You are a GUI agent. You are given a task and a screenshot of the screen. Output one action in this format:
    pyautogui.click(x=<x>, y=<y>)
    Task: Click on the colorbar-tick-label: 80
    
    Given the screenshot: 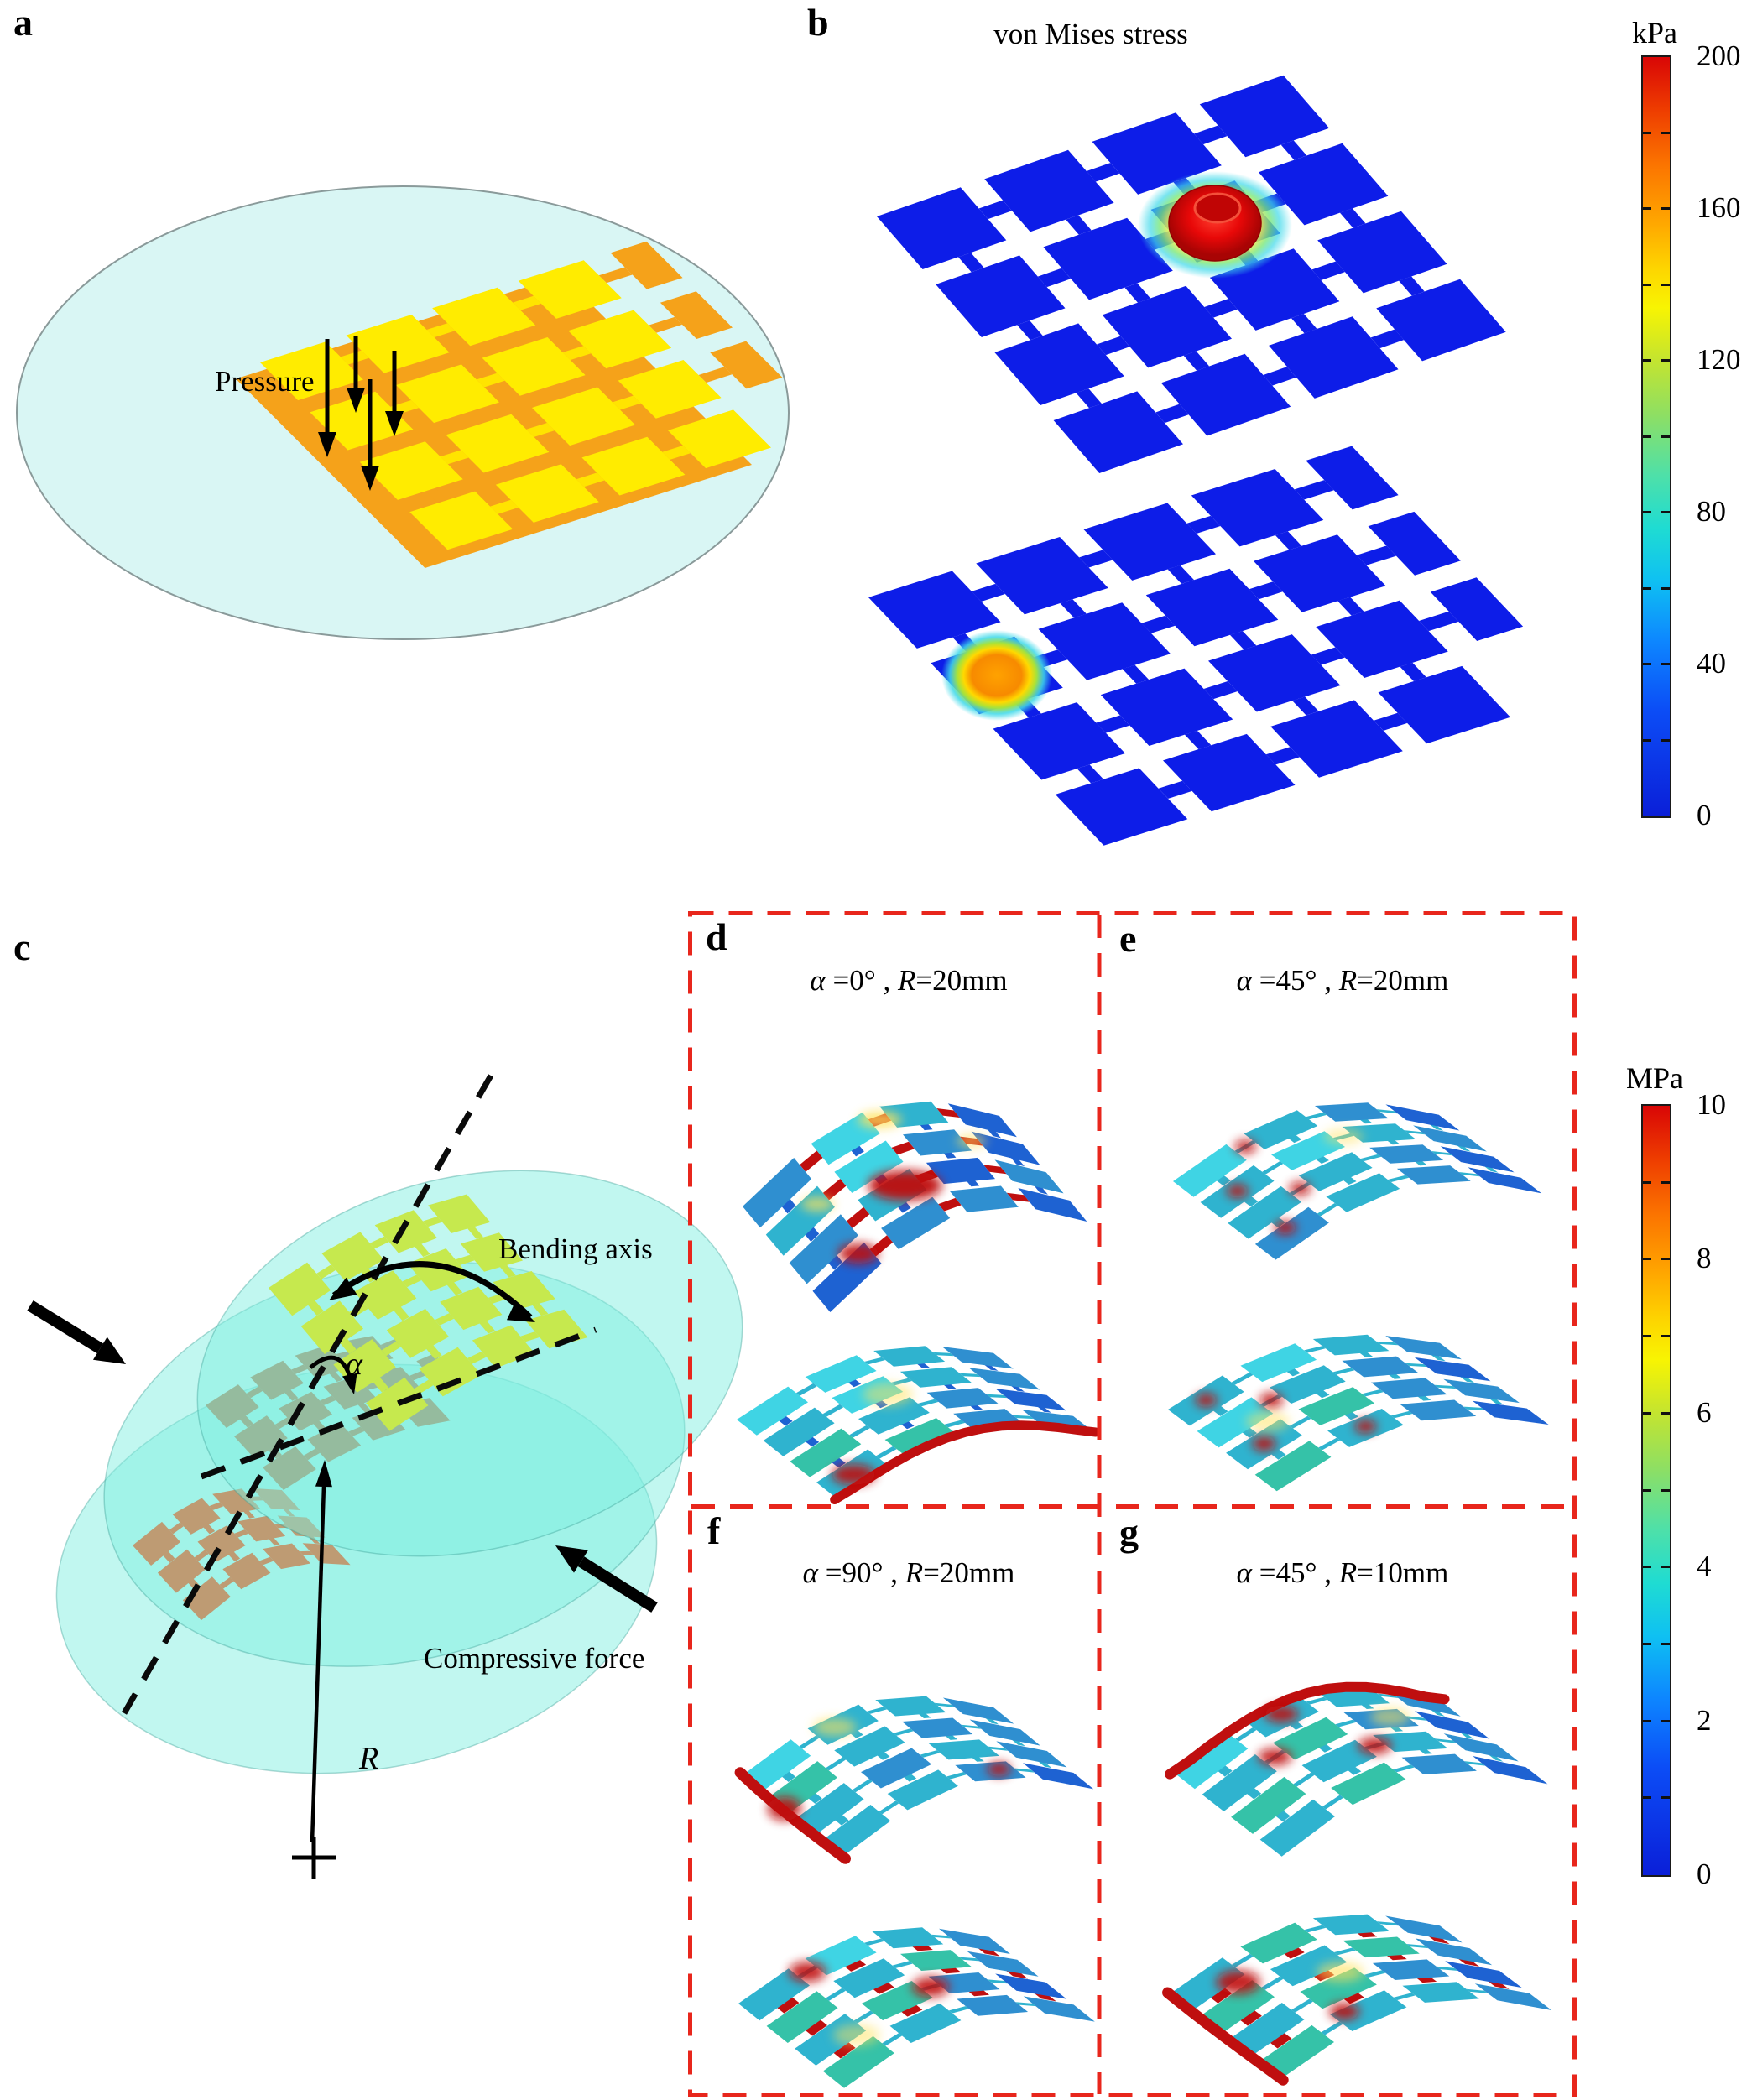 What is the action you would take?
    pyautogui.click(x=1712, y=511)
    